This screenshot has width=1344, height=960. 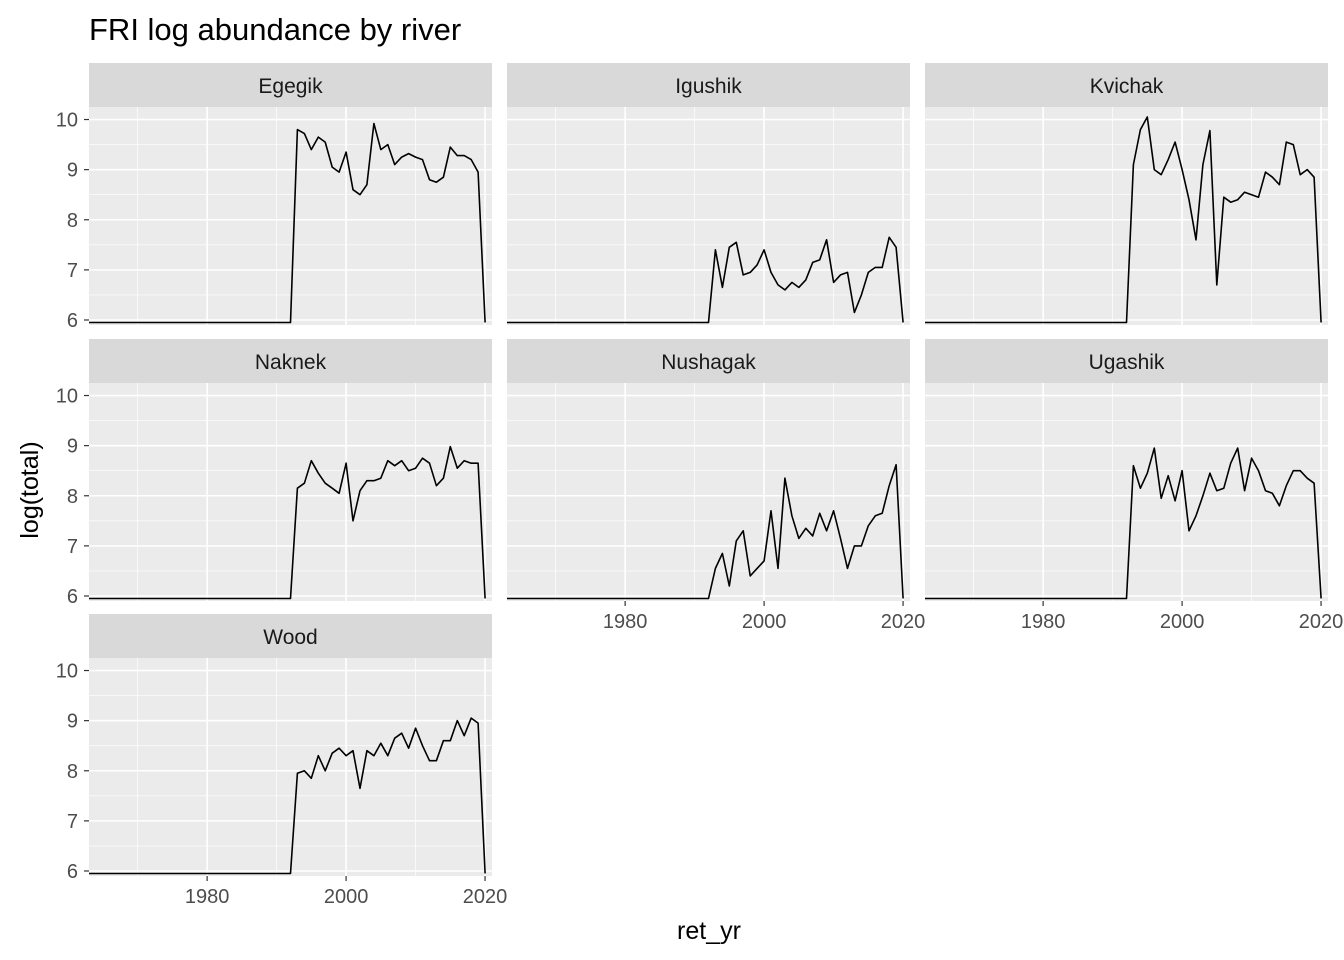 I want to click on series-line-ugashik, so click(x=1123, y=523).